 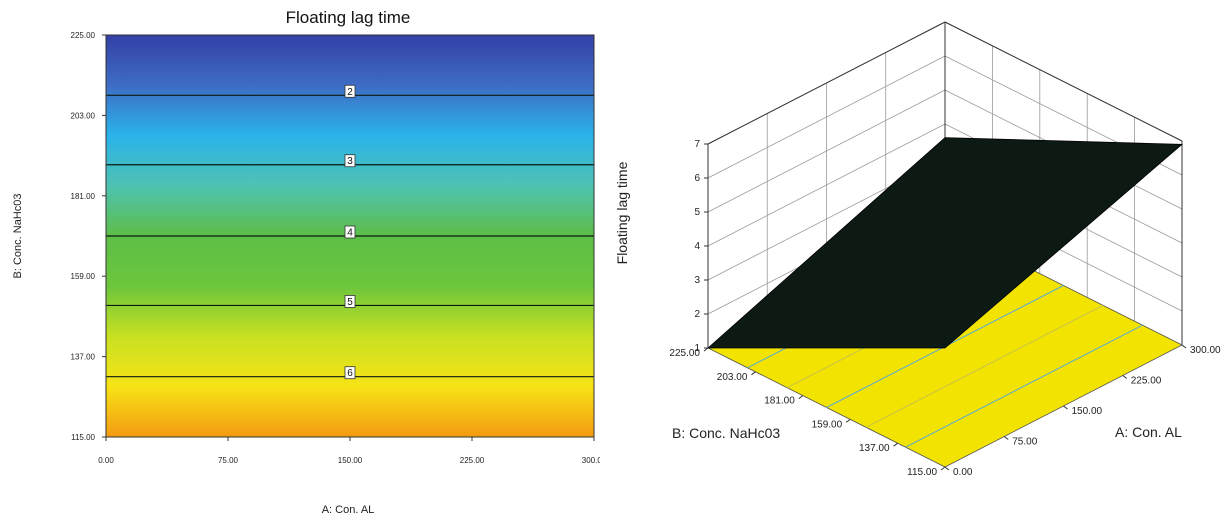 I want to click on b-tick-label: 225.00, so click(x=684, y=353).